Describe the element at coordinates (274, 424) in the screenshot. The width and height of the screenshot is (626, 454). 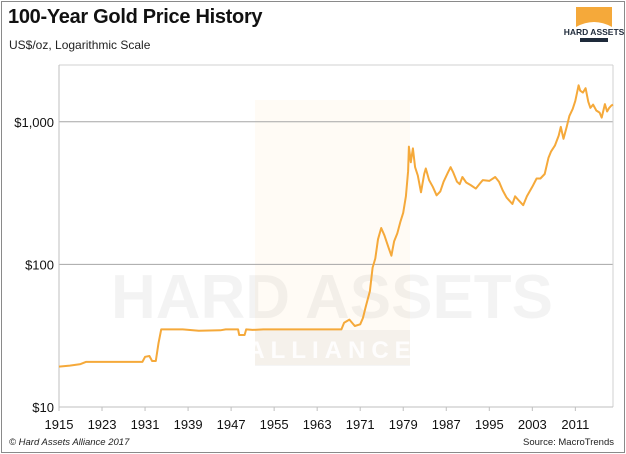
I see `x-tick-label: 1955` at that location.